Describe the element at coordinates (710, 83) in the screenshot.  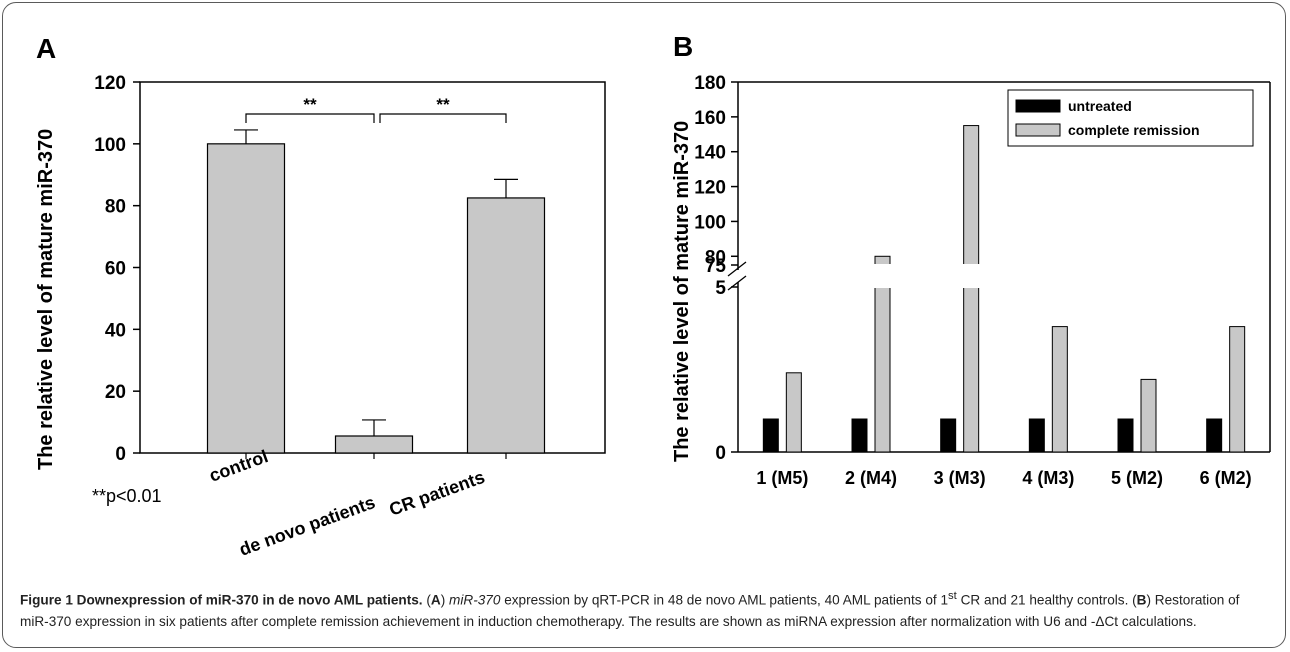
I see `panel-b-ytick-label: 180` at that location.